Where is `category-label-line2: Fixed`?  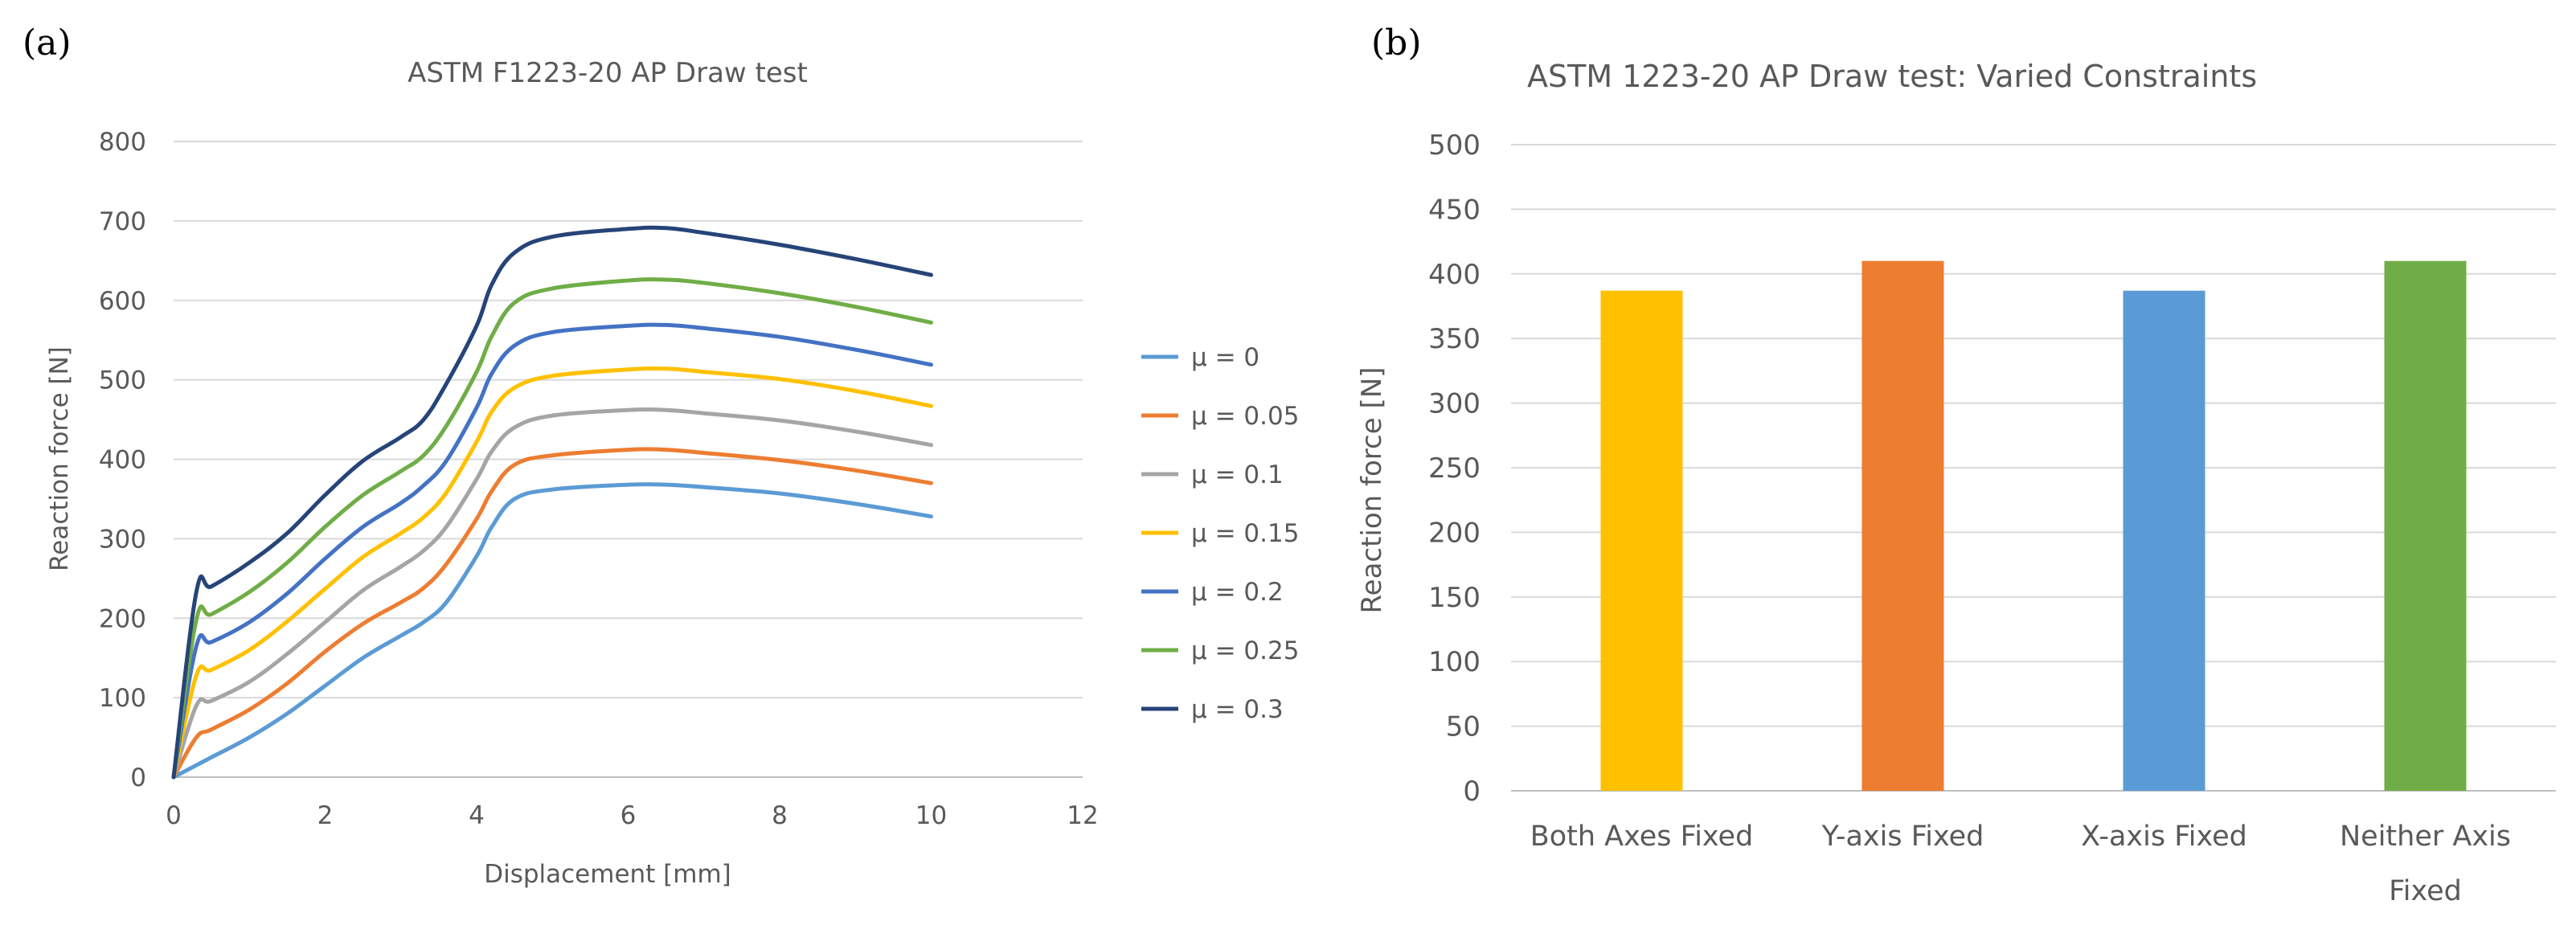 category-label-line2: Fixed is located at coordinates (2425, 891).